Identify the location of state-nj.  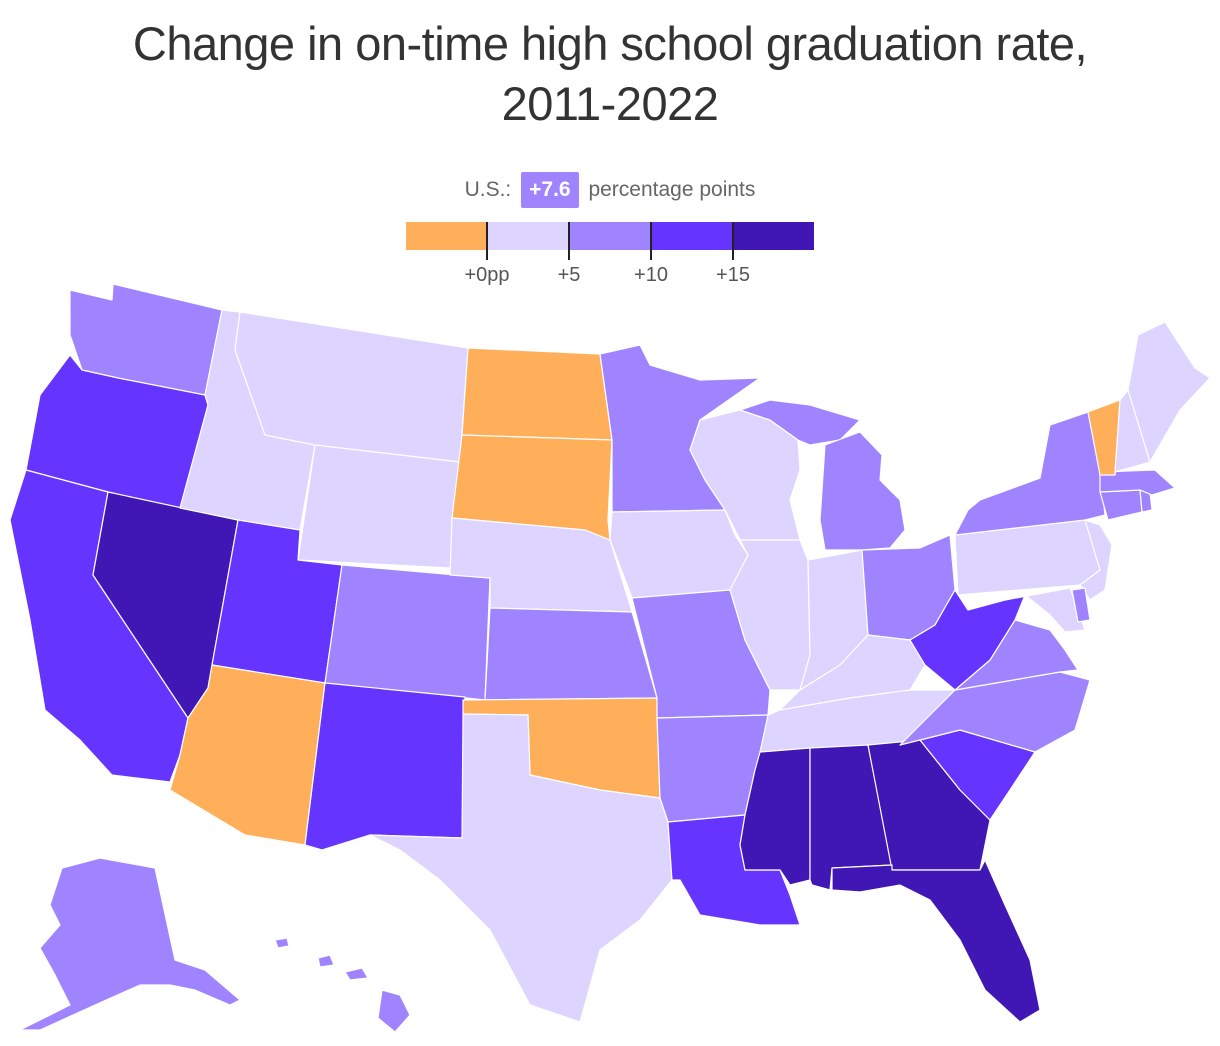
(1096, 560).